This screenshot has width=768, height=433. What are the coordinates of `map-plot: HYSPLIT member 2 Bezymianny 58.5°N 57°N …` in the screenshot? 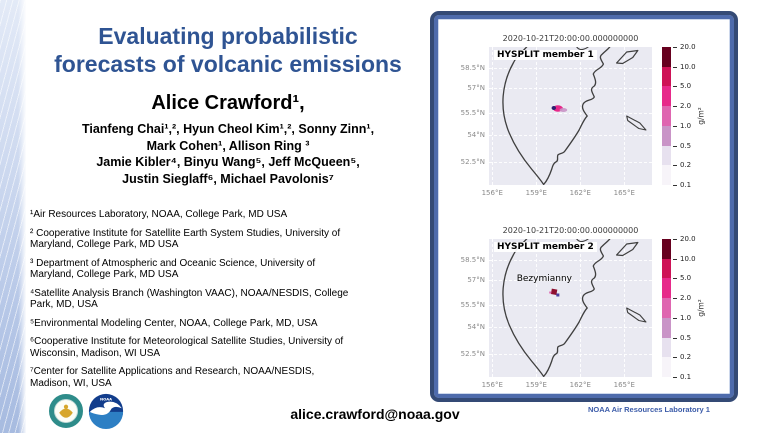 It's located at (556, 314).